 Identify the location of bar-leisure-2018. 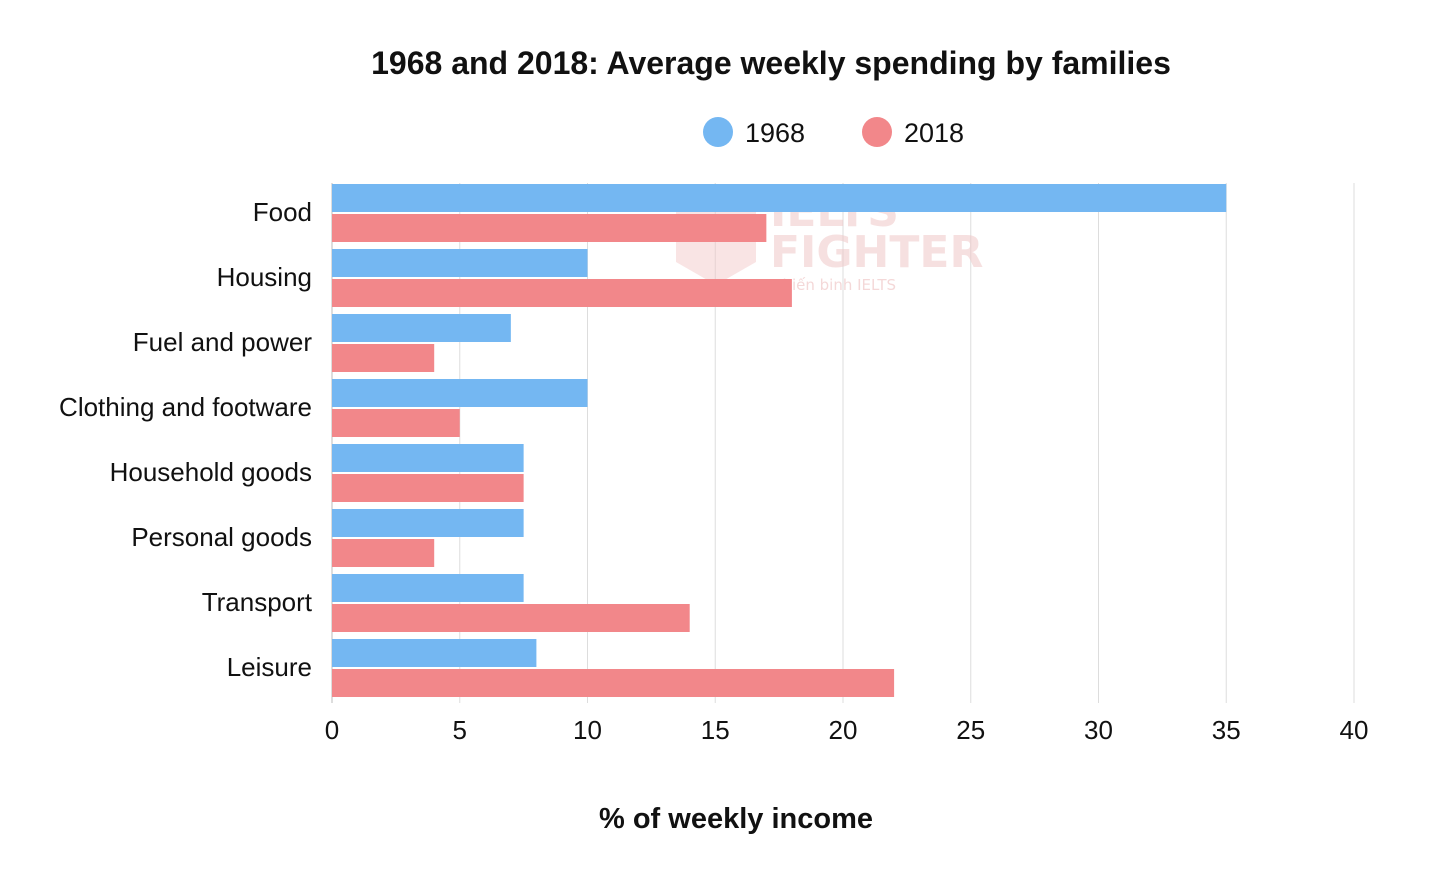
(613, 683).